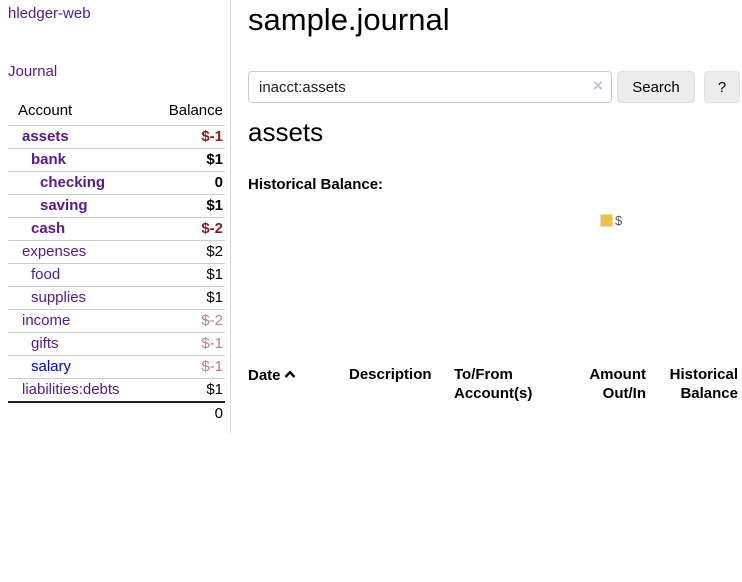 The width and height of the screenshot is (742, 582). I want to click on app-title-link: hledger-web, so click(49, 13).